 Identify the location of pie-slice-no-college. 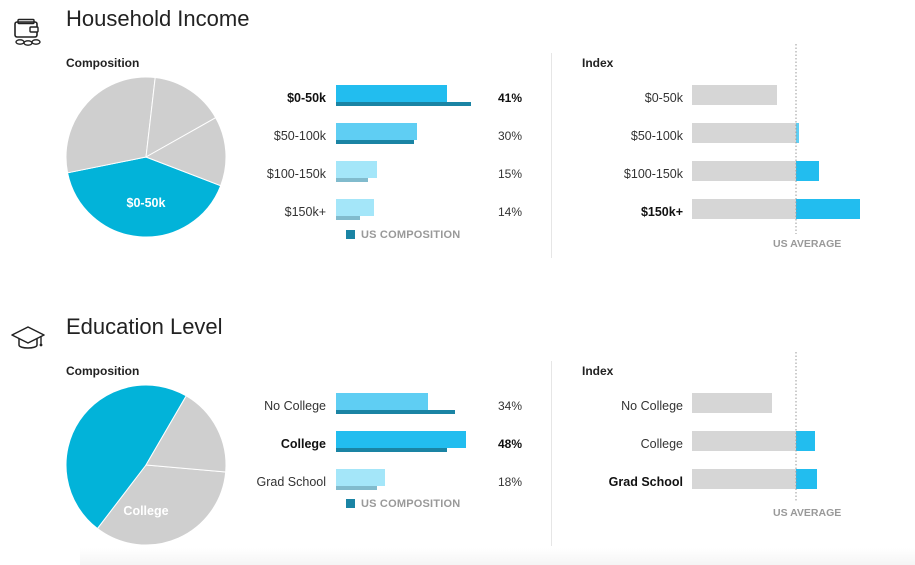
(161, 505).